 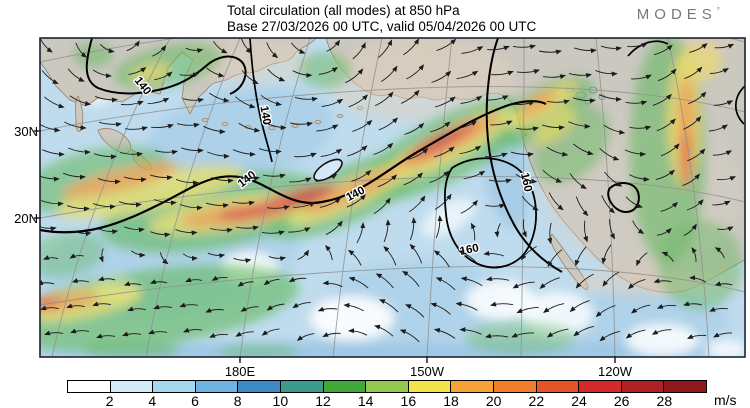 What do you see at coordinates (718, 10) in the screenshot?
I see `modes-logo-mark: °` at bounding box center [718, 10].